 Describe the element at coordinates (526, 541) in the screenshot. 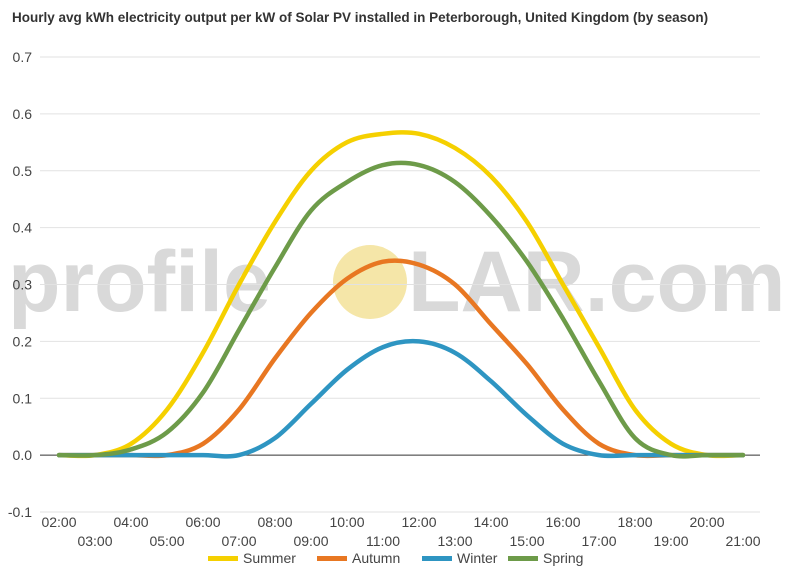

I see `x-tick-label: 15:00` at that location.